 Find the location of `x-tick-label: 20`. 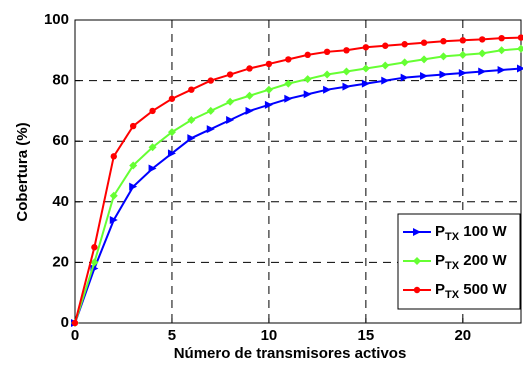

x-tick-label: 20 is located at coordinates (462, 335).